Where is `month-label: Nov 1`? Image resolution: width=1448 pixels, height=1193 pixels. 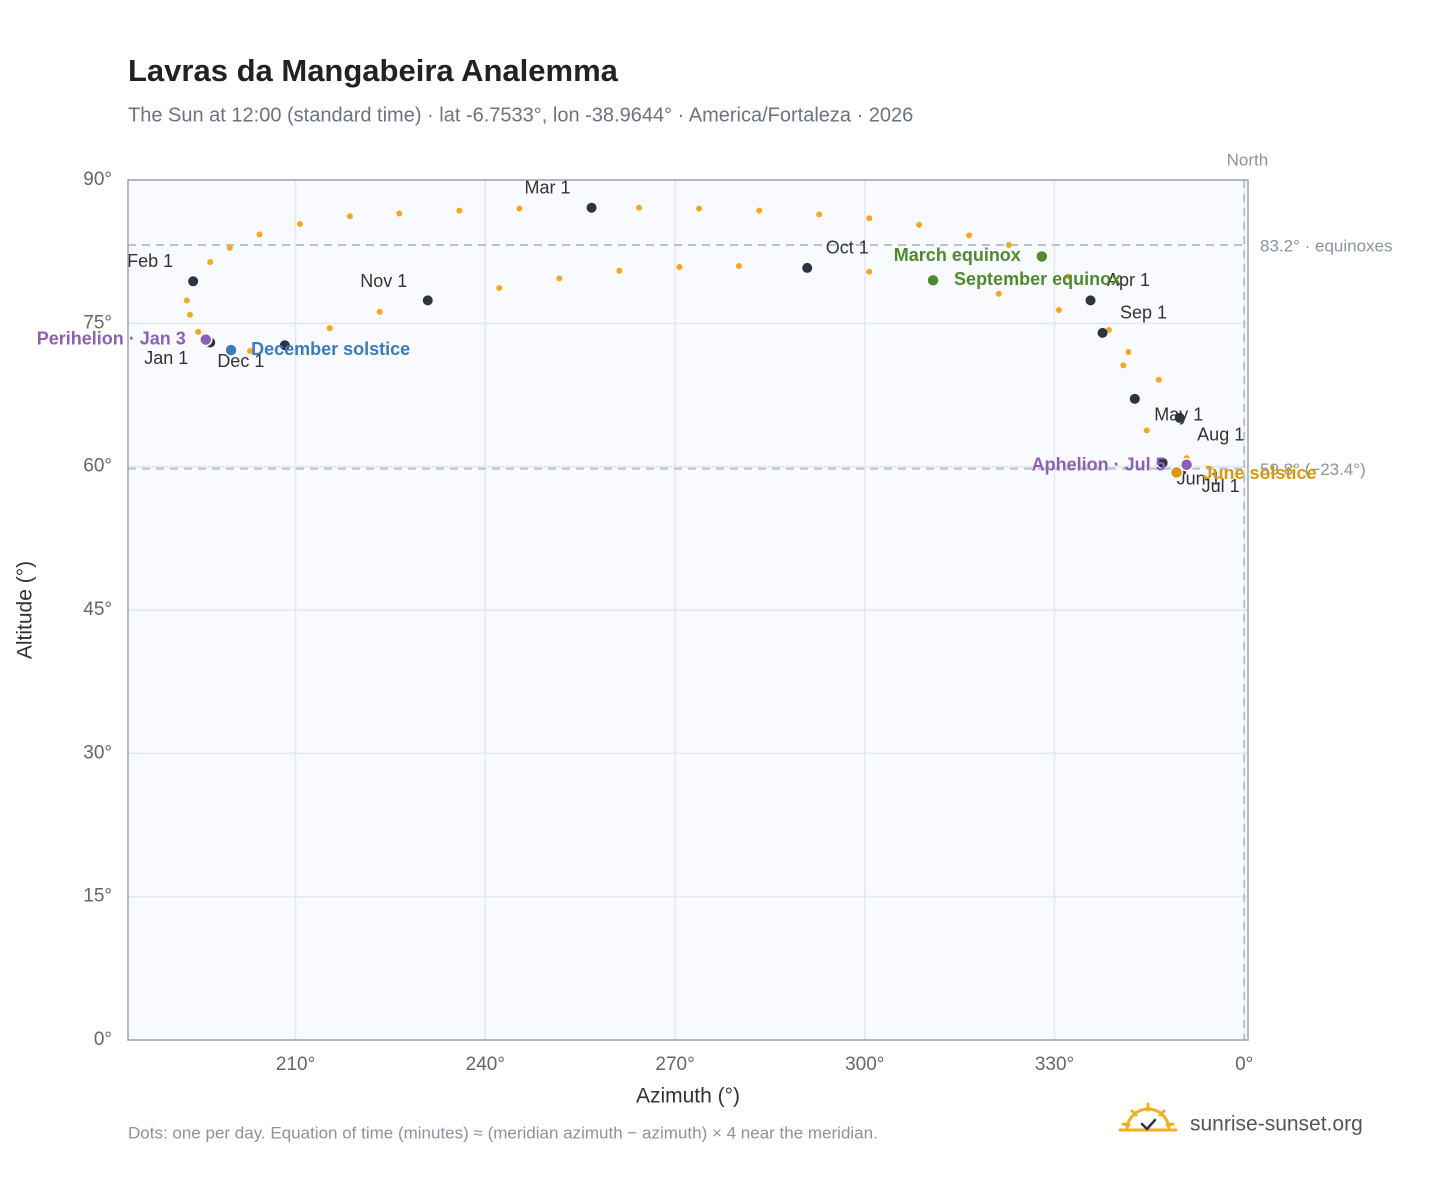 month-label: Nov 1 is located at coordinates (383, 281).